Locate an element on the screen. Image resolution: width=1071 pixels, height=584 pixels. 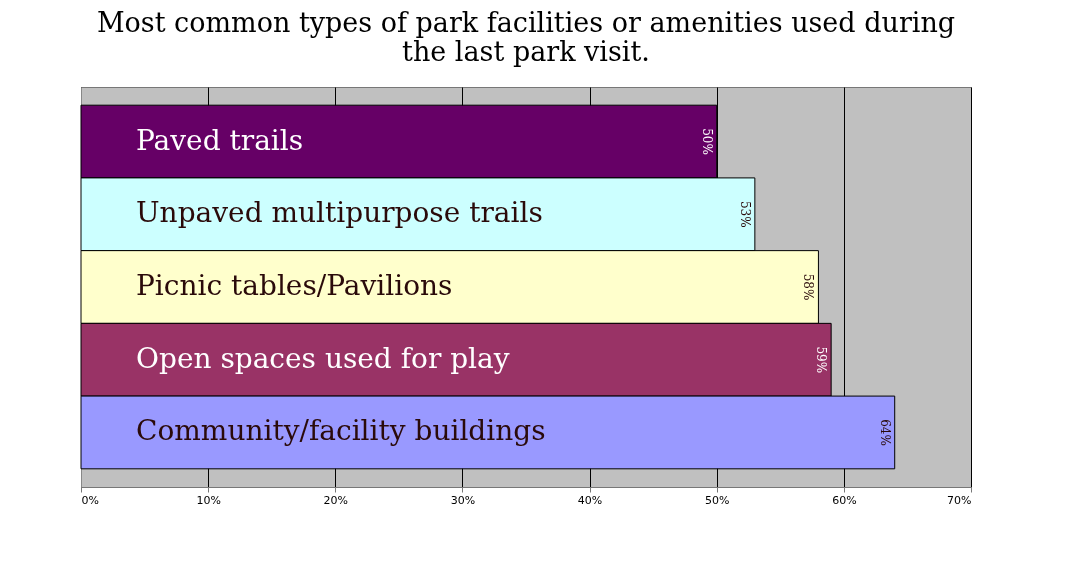
data-label: 58% is located at coordinates (808, 287).